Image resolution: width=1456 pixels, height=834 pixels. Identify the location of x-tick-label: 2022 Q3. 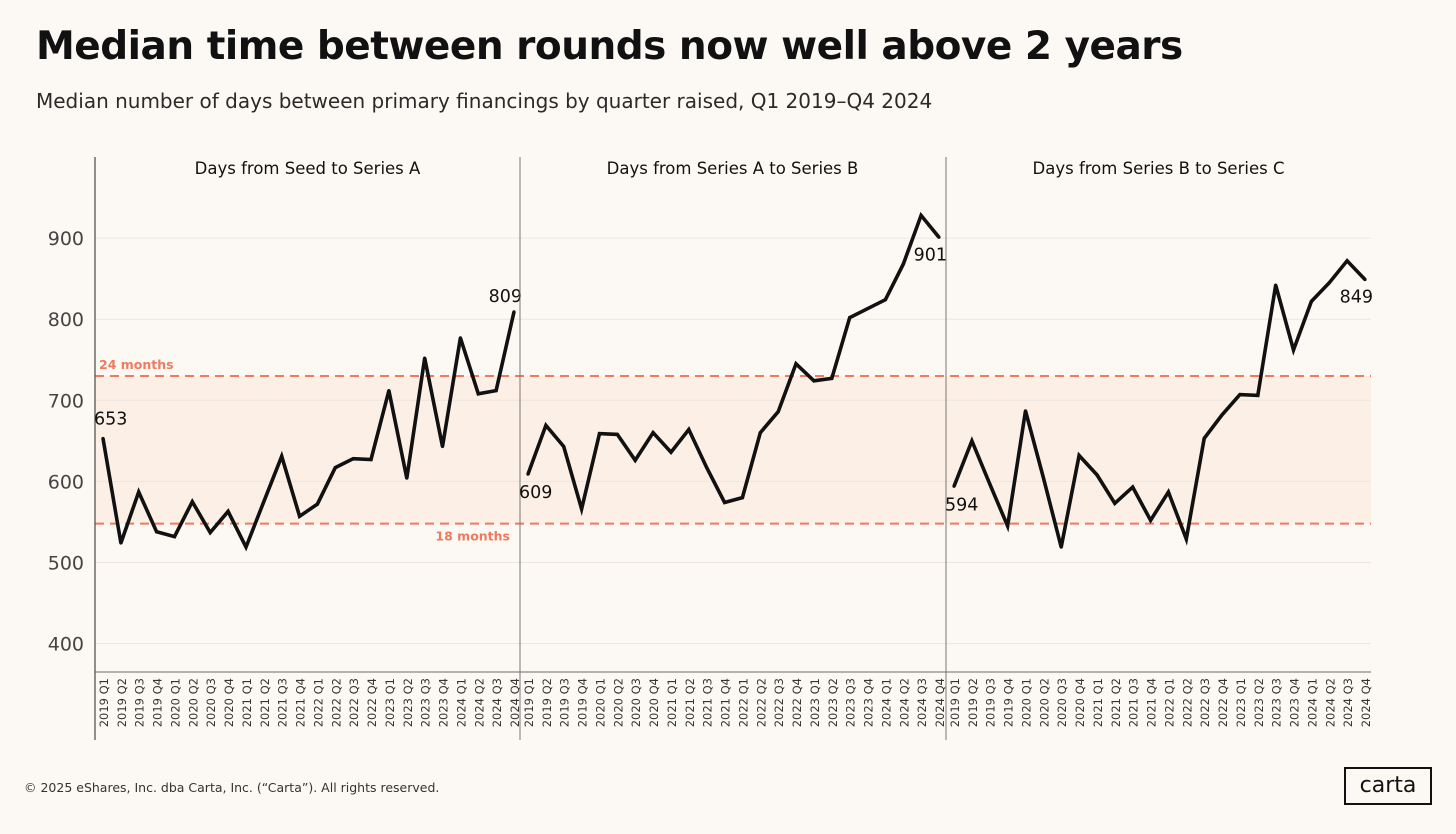
(354, 702).